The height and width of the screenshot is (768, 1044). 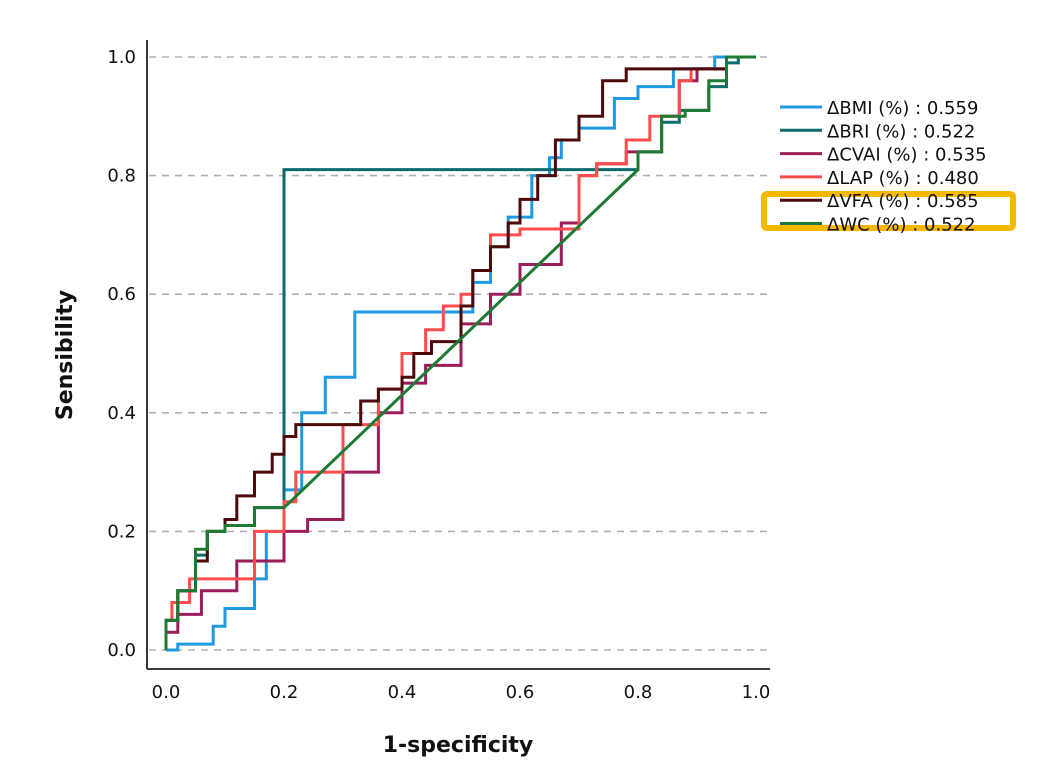 I want to click on y-tick-label: 0.6, so click(x=121, y=294).